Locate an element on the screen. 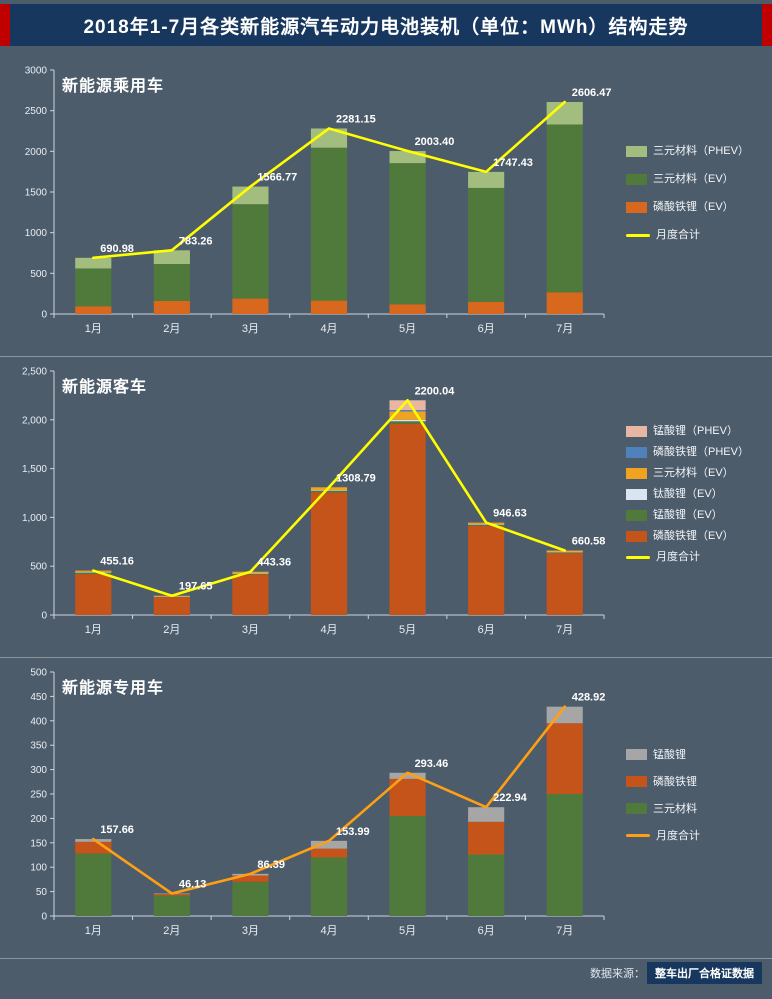 Image resolution: width=772 pixels, height=999 pixels. data-label: 2003.40 is located at coordinates (435, 142).